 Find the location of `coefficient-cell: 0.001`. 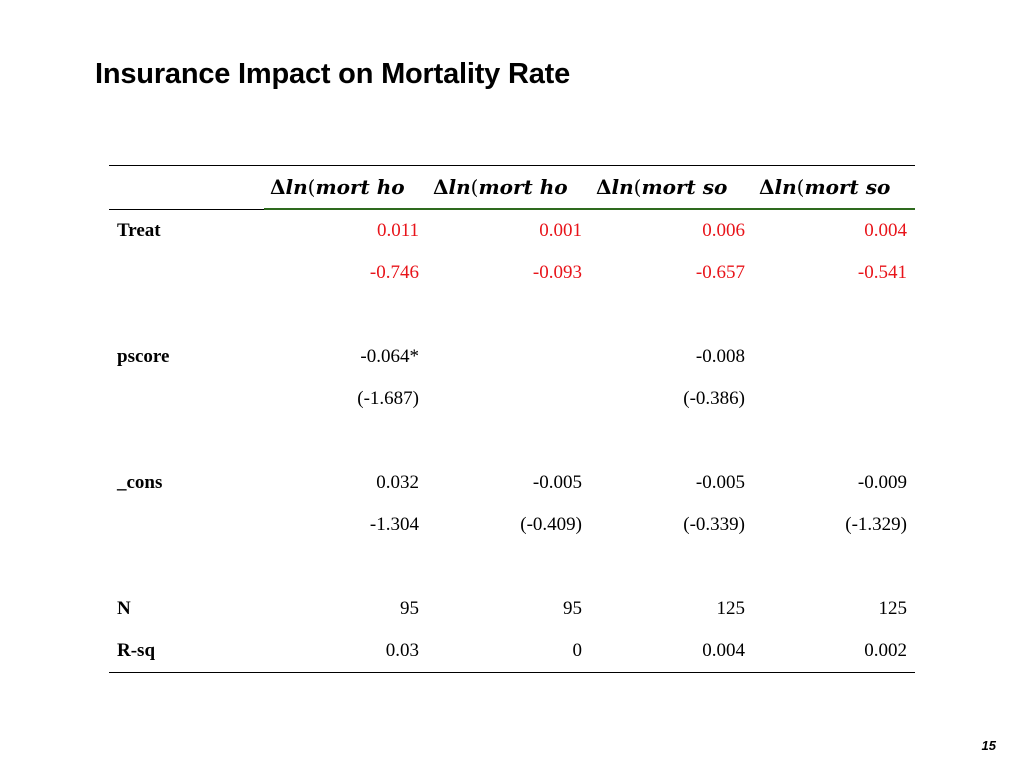

coefficient-cell: 0.001 is located at coordinates (560, 230).